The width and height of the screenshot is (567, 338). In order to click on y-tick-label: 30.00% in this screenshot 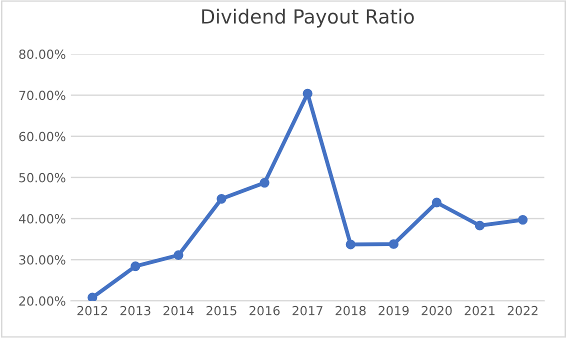, I will do `click(42, 260)`.